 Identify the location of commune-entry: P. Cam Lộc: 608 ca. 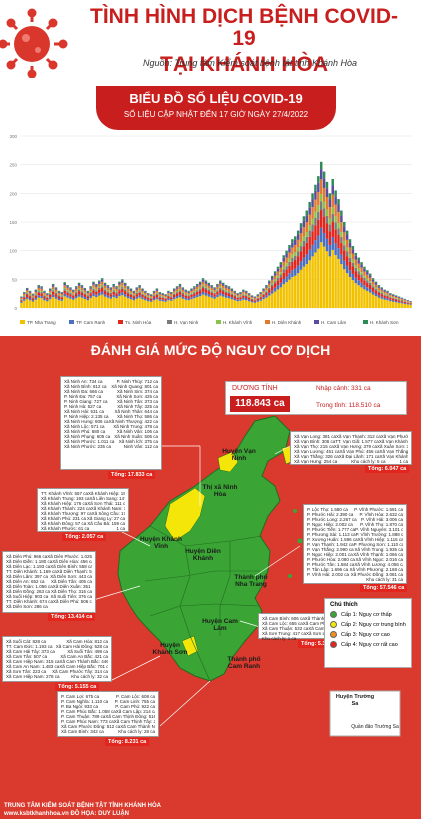
(135, 696).